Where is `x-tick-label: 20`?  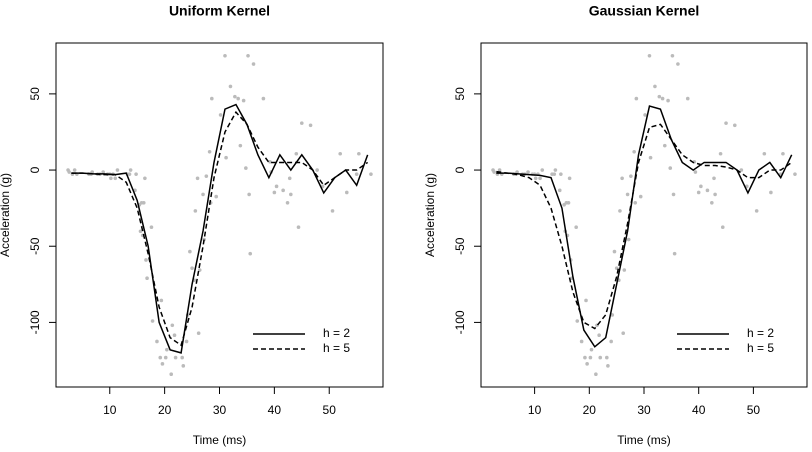 x-tick-label: 20 is located at coordinates (165, 410).